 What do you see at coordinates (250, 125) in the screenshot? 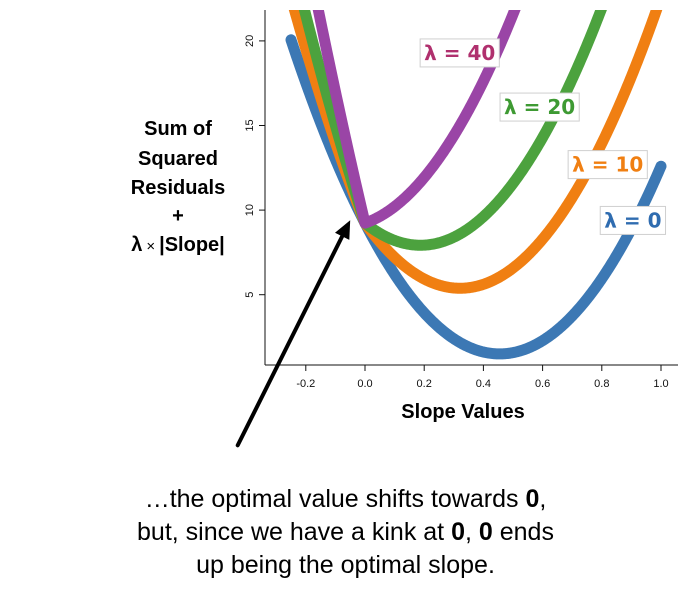
I see `y-tick-label: 15` at bounding box center [250, 125].